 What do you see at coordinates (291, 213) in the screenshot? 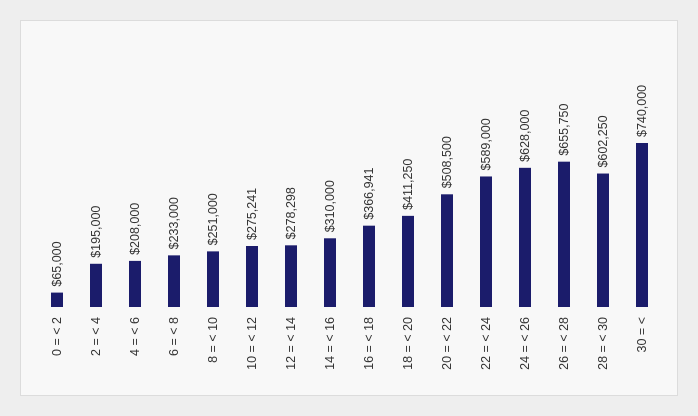
I see `data-label-6: $278,298` at bounding box center [291, 213].